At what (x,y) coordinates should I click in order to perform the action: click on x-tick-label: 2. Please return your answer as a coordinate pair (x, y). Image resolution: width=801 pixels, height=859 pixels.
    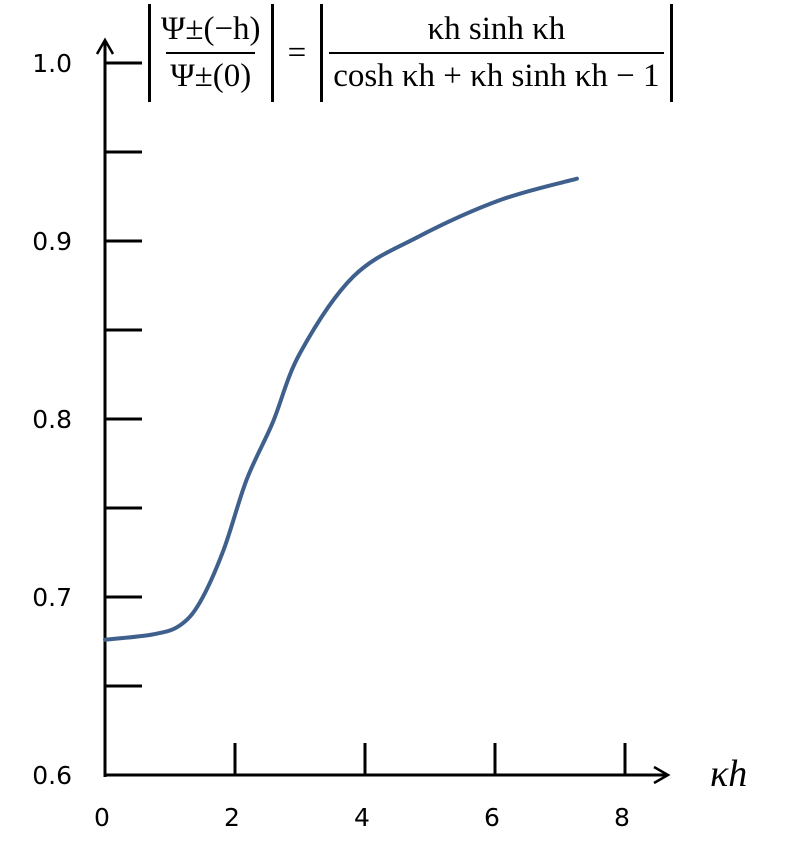
    Looking at the image, I should click on (232, 817).